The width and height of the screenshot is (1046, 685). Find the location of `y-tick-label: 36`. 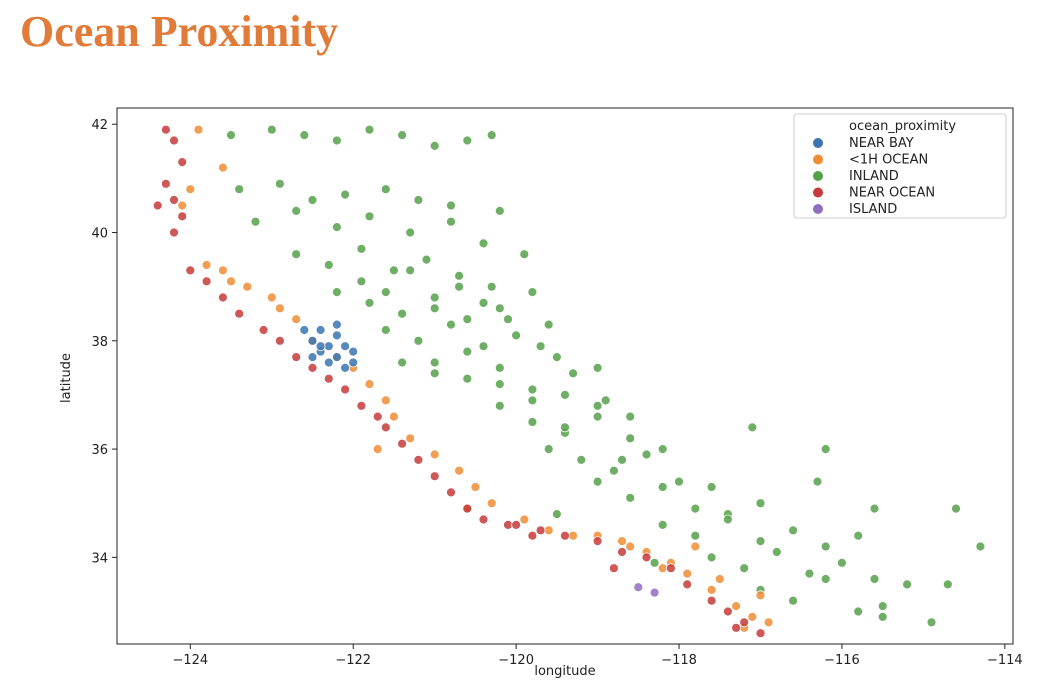

y-tick-label: 36 is located at coordinates (99, 450).